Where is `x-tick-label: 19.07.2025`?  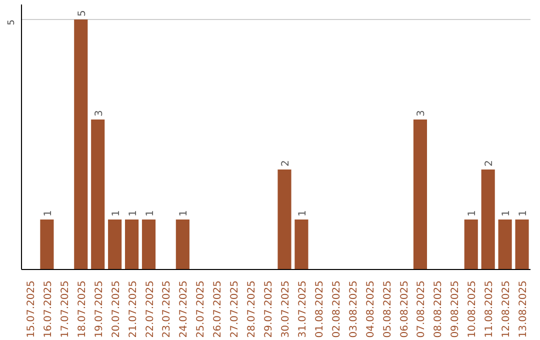 x-tick-label: 19.07.2025 is located at coordinates (99, 309).